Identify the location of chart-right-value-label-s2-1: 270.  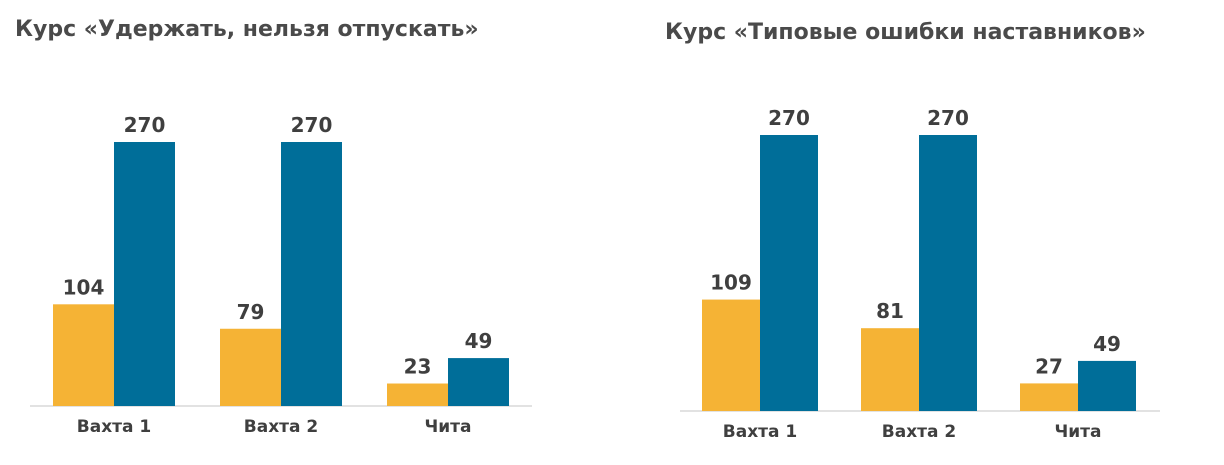
(789, 118).